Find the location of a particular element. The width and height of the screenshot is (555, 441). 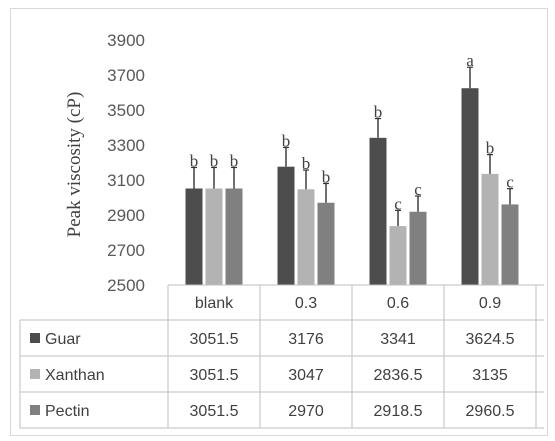

category-label: 0.9 is located at coordinates (490, 303).